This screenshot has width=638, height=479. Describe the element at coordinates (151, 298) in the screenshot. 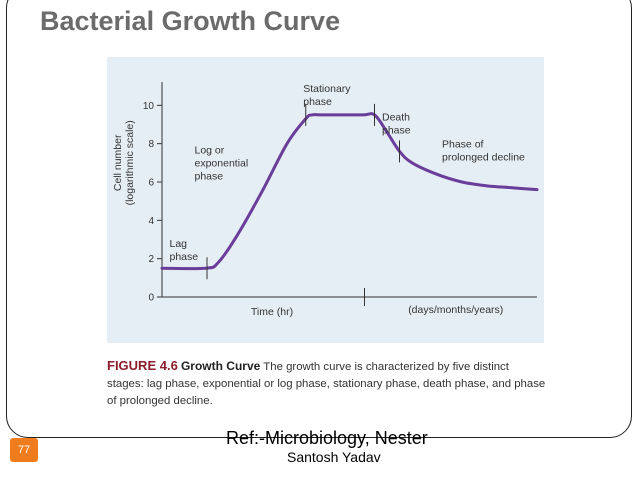

I see `y-tick-label: 0` at that location.